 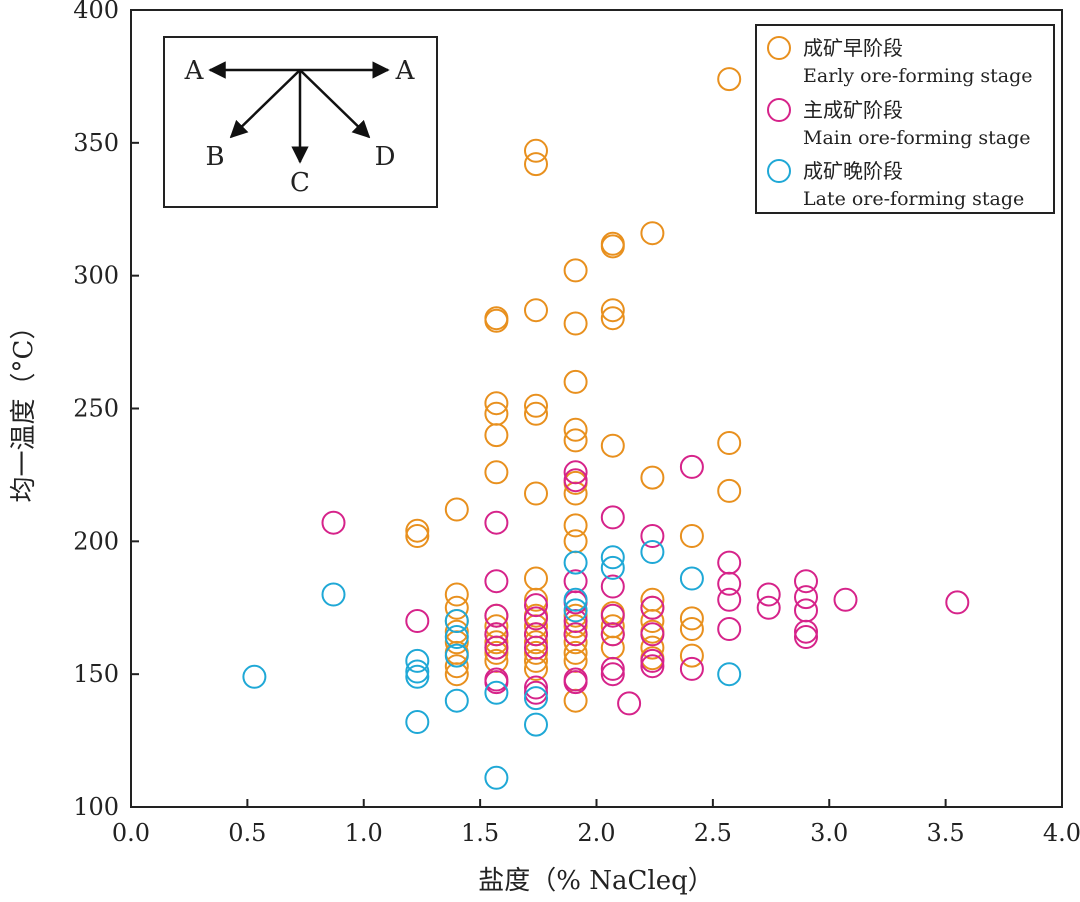 I want to click on x-tick-label: 1.0, so click(x=364, y=833).